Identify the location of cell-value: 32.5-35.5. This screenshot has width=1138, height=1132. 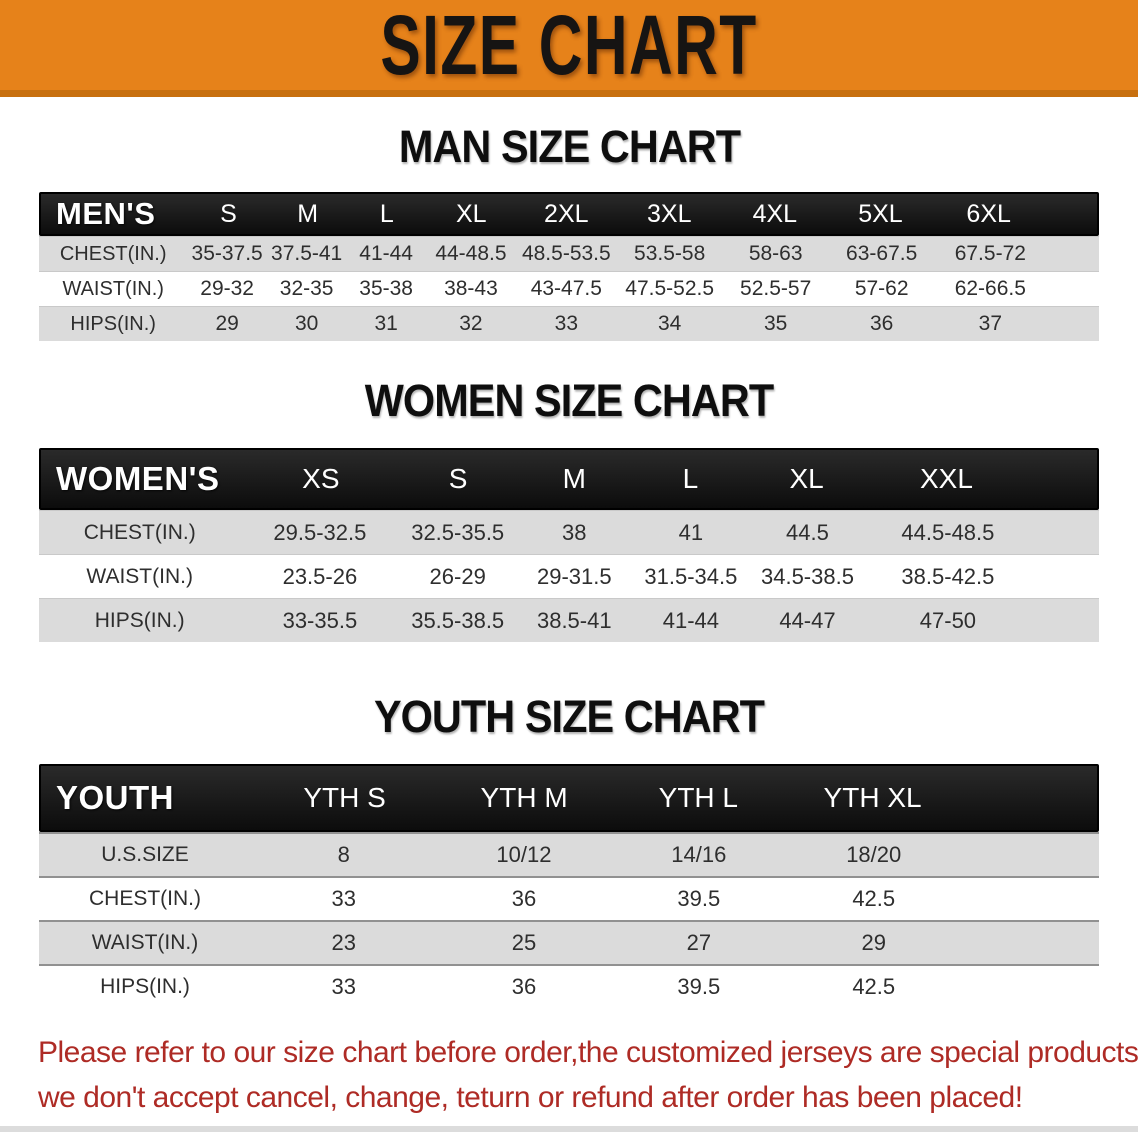
(458, 532).